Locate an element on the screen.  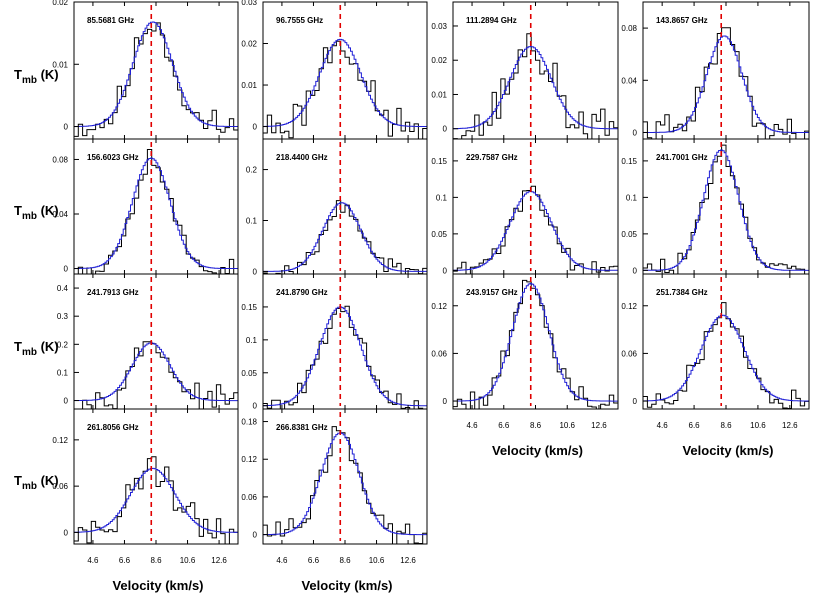
frequency-label: 156.6023 GHz is located at coordinates (113, 157).